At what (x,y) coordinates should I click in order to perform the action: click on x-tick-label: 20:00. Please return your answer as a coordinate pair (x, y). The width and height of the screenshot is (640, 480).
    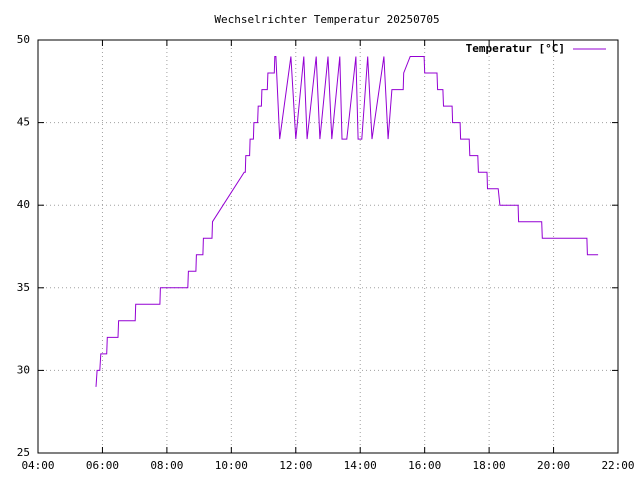
    Looking at the image, I should click on (553, 465).